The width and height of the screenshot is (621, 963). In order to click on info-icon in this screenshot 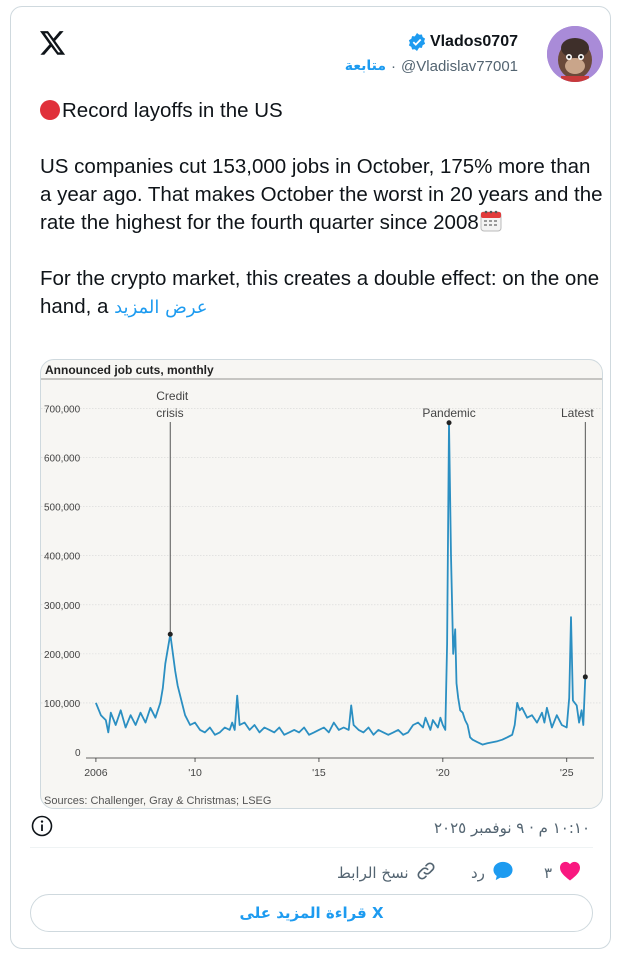, I will do `click(42, 826)`.